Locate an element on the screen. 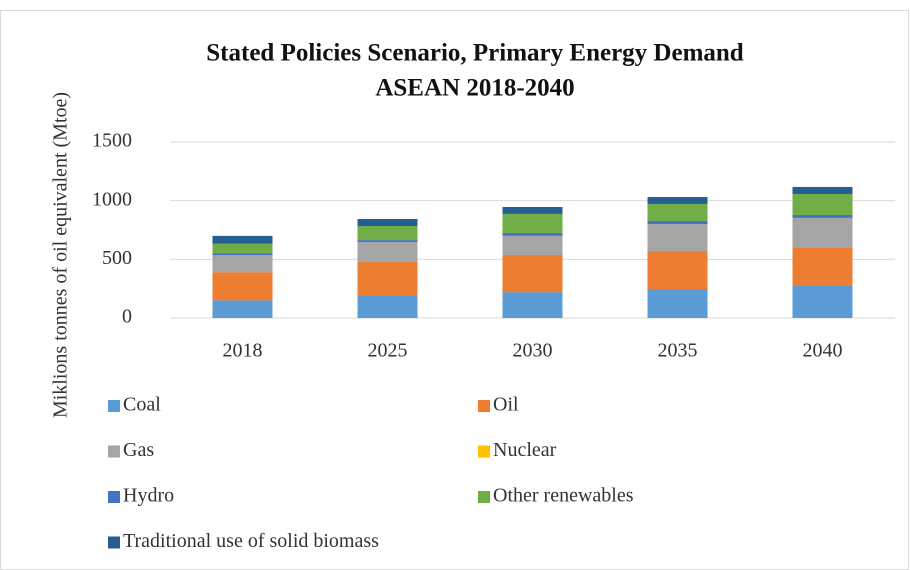 The image size is (910, 570). legend-label: Coal is located at coordinates (142, 405).